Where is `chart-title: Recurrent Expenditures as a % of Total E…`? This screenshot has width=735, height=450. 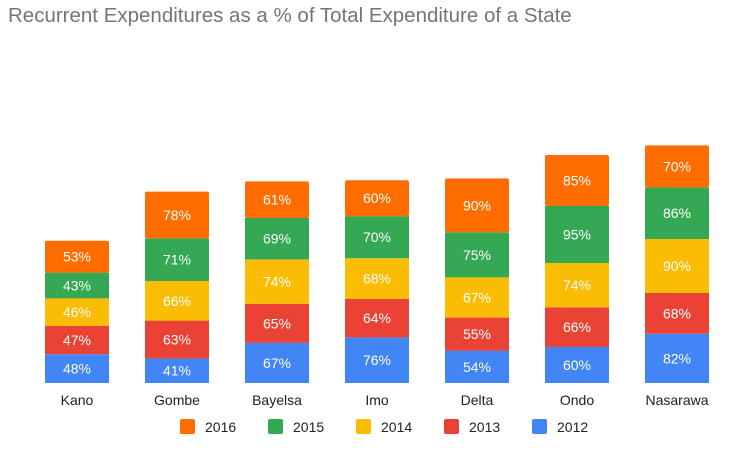 chart-title: Recurrent Expenditures as a % of Total E… is located at coordinates (290, 15).